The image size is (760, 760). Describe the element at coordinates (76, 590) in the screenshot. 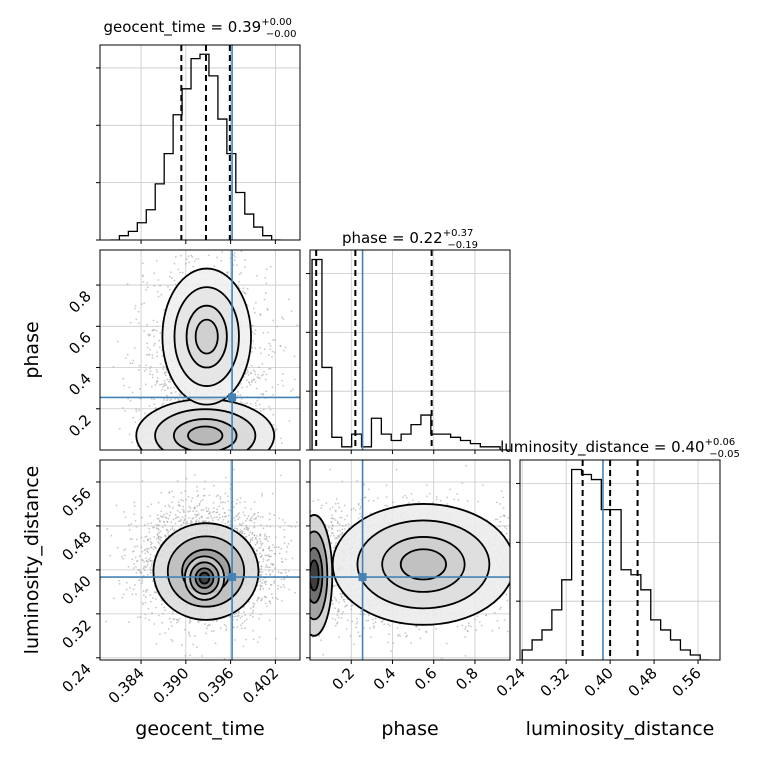

I see `tick-label-luminosity_distance: 0.40` at that location.